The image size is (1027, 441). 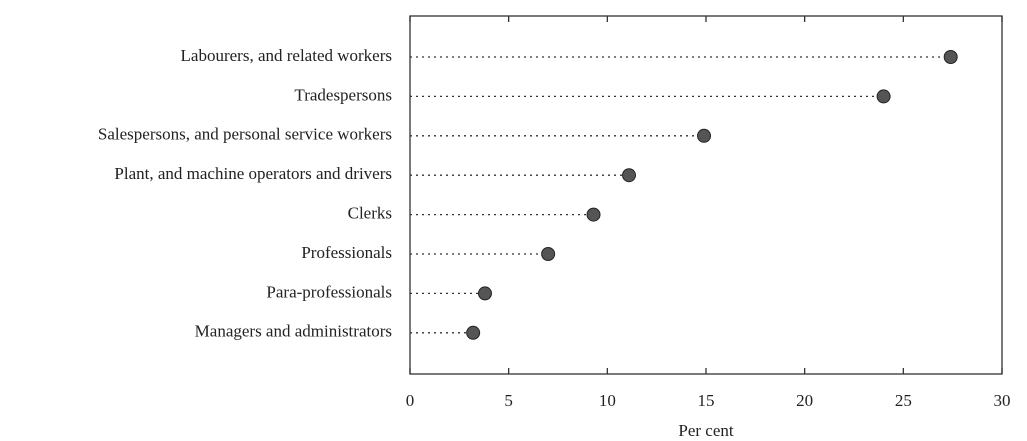 What do you see at coordinates (903, 400) in the screenshot?
I see `x-tick-label: 25` at bounding box center [903, 400].